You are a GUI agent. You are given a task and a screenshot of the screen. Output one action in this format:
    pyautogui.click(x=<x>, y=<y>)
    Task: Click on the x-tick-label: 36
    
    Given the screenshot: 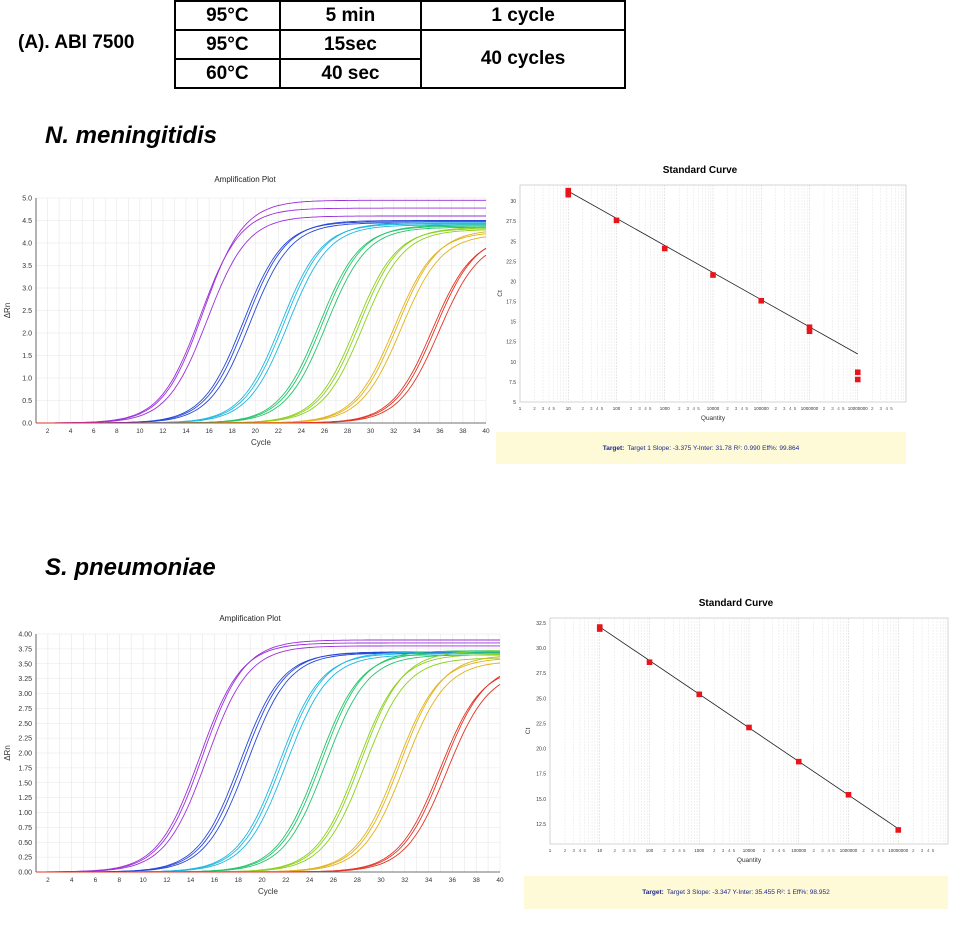 What is the action you would take?
    pyautogui.click(x=453, y=880)
    